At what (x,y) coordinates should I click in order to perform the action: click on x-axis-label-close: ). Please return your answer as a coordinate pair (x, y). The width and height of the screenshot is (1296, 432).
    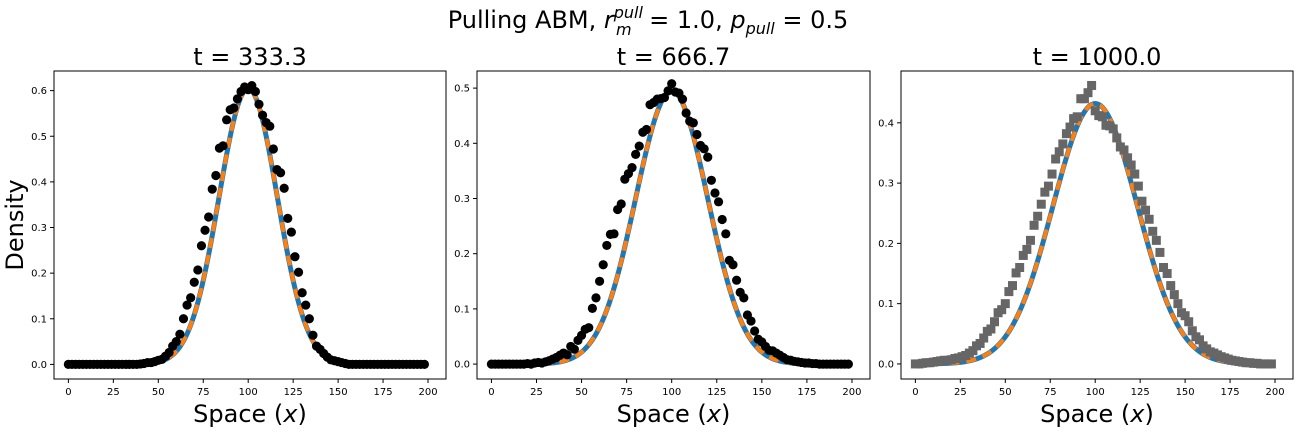
    Looking at the image, I should click on (725, 414).